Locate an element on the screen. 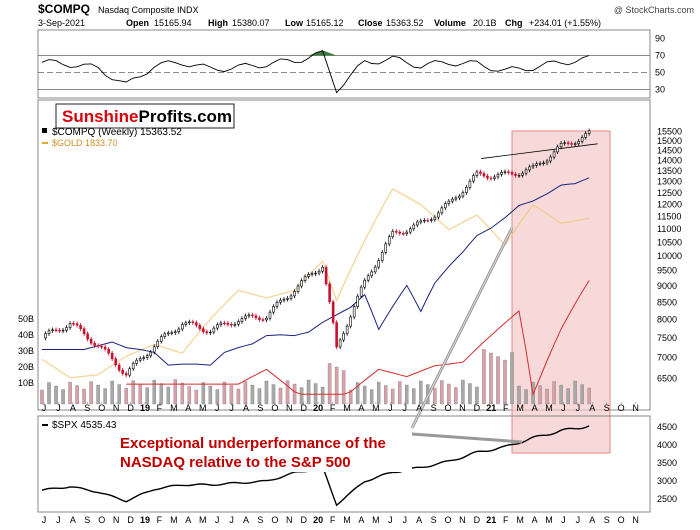 This screenshot has height=530, width=700. rsi-tick-50: 50 is located at coordinates (660, 73).